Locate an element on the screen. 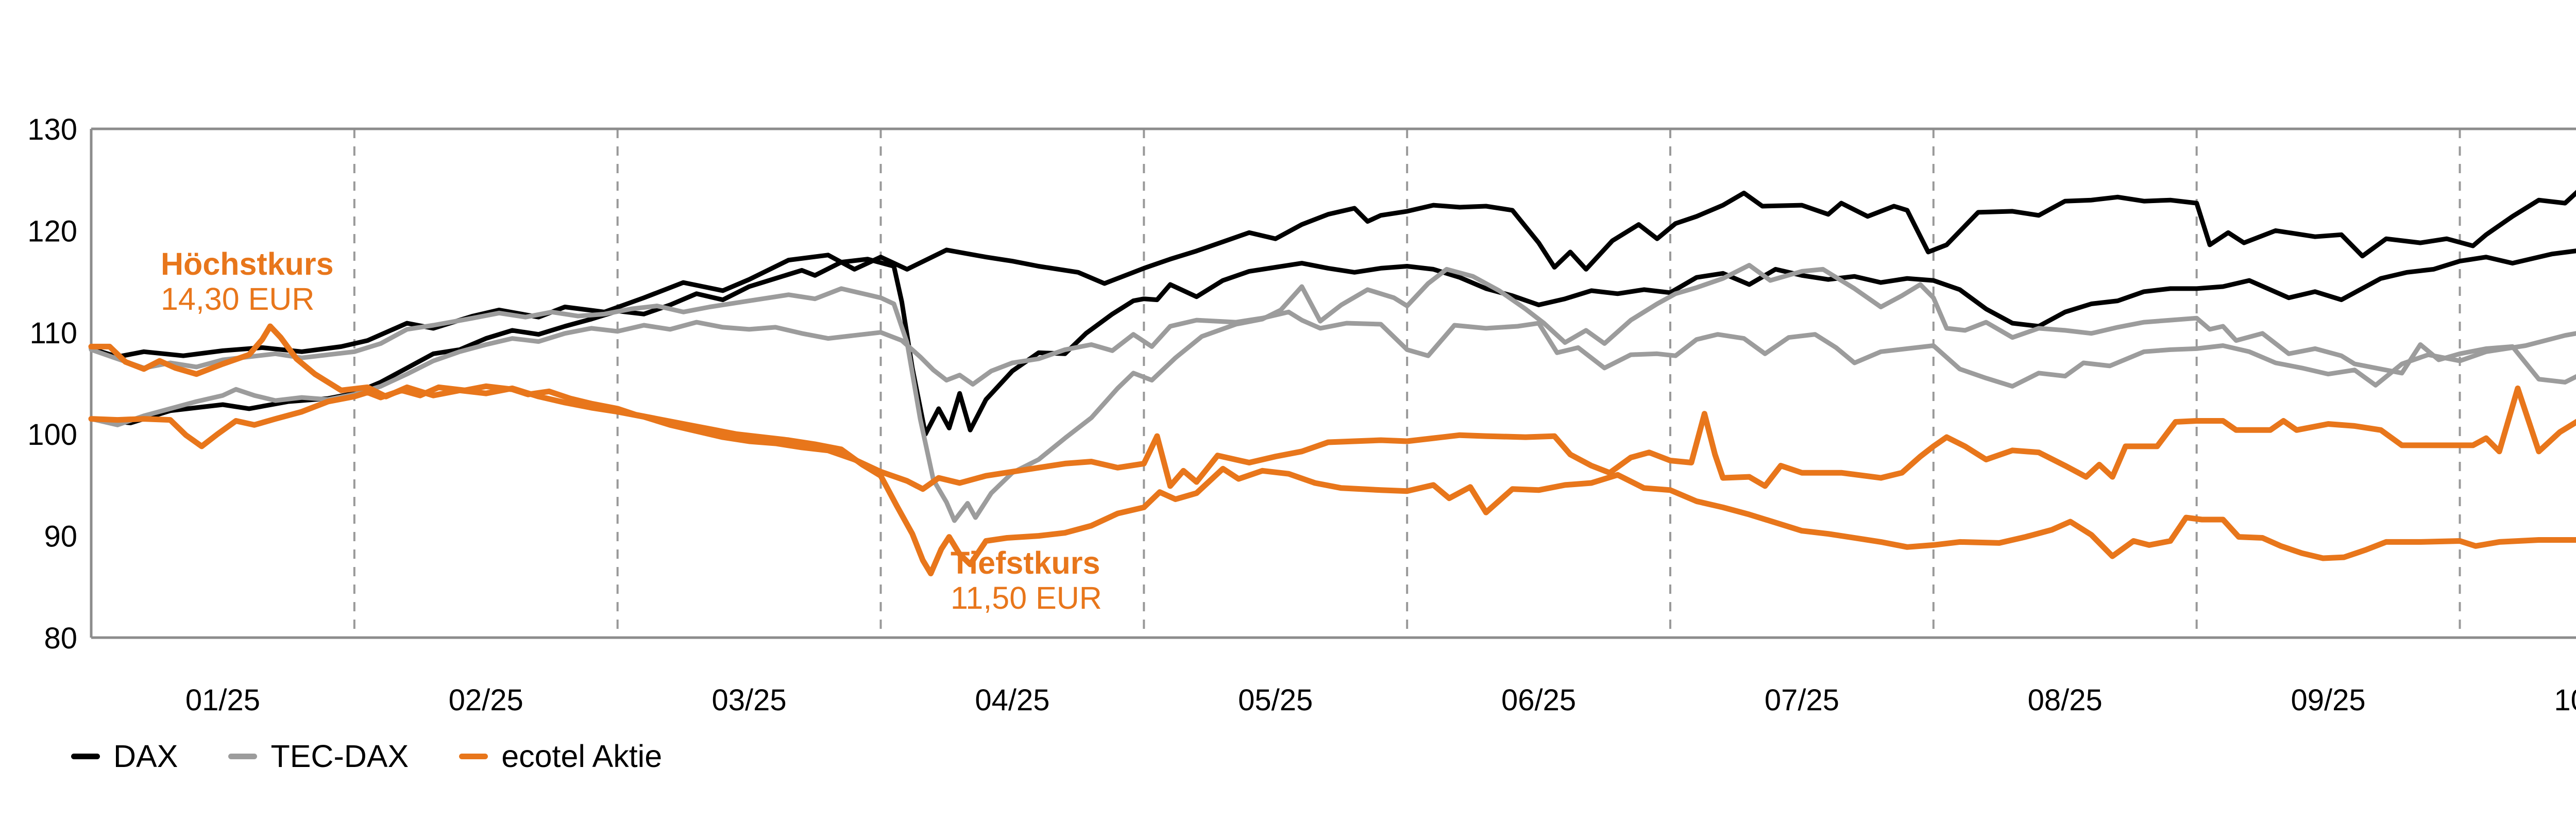  low-price-title: Tiefstkurs is located at coordinates (1025, 562).